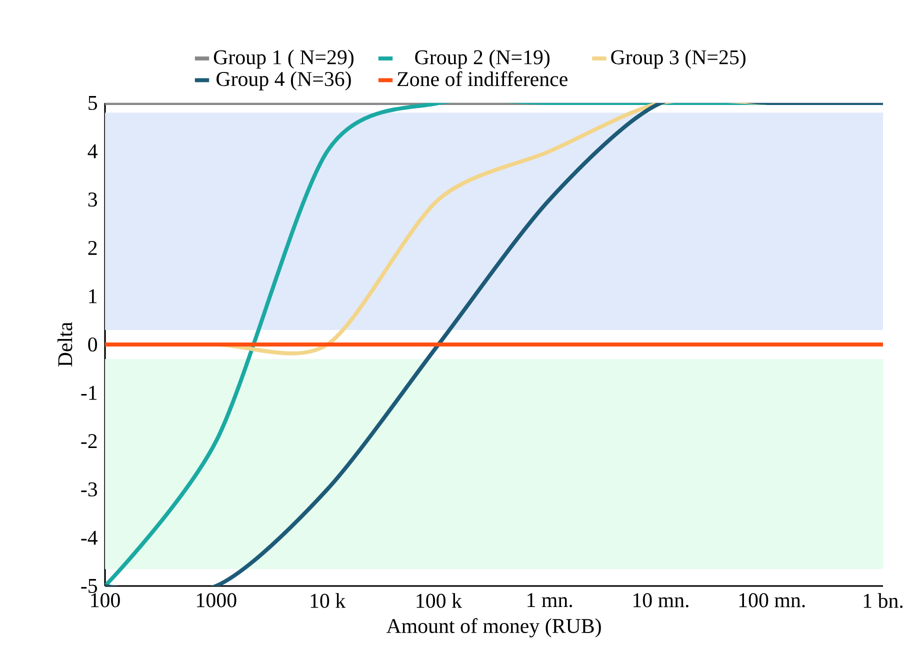 The image size is (912, 671). I want to click on y-tick-label: -1, so click(89, 393).